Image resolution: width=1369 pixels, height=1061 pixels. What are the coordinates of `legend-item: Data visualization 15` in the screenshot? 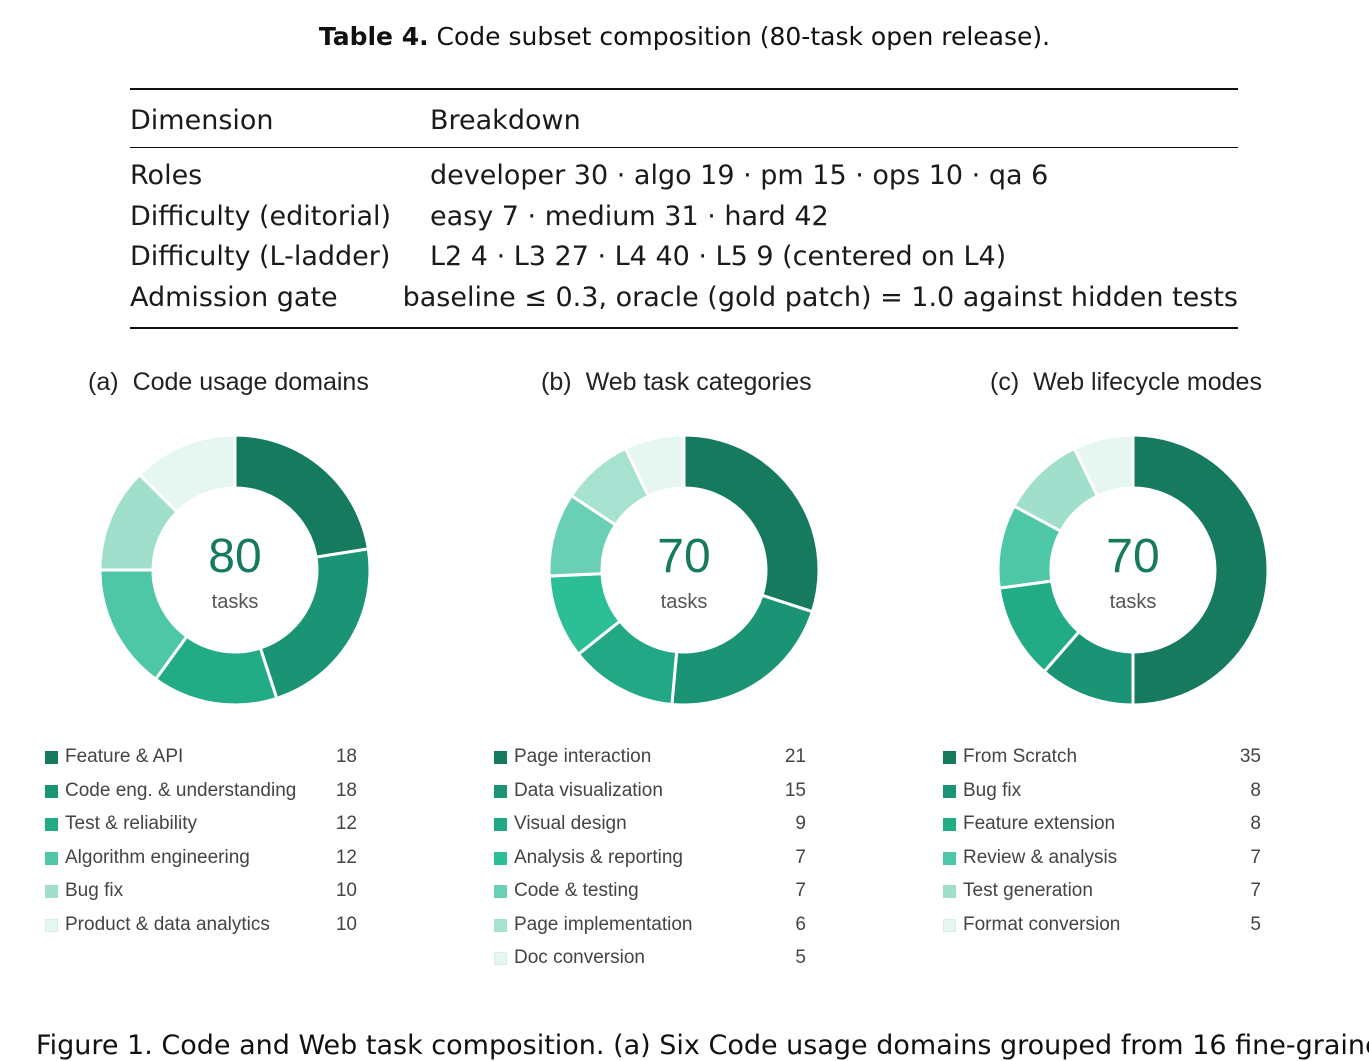 It's located at (654, 791).